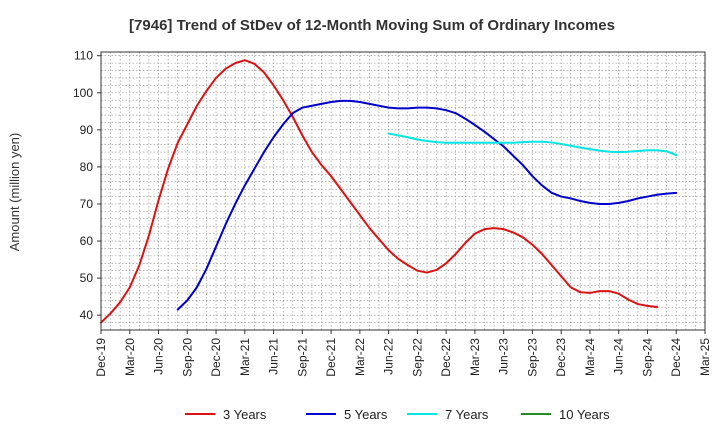  What do you see at coordinates (561, 357) in the screenshot?
I see `x-tick-label: Dec-23` at bounding box center [561, 357].